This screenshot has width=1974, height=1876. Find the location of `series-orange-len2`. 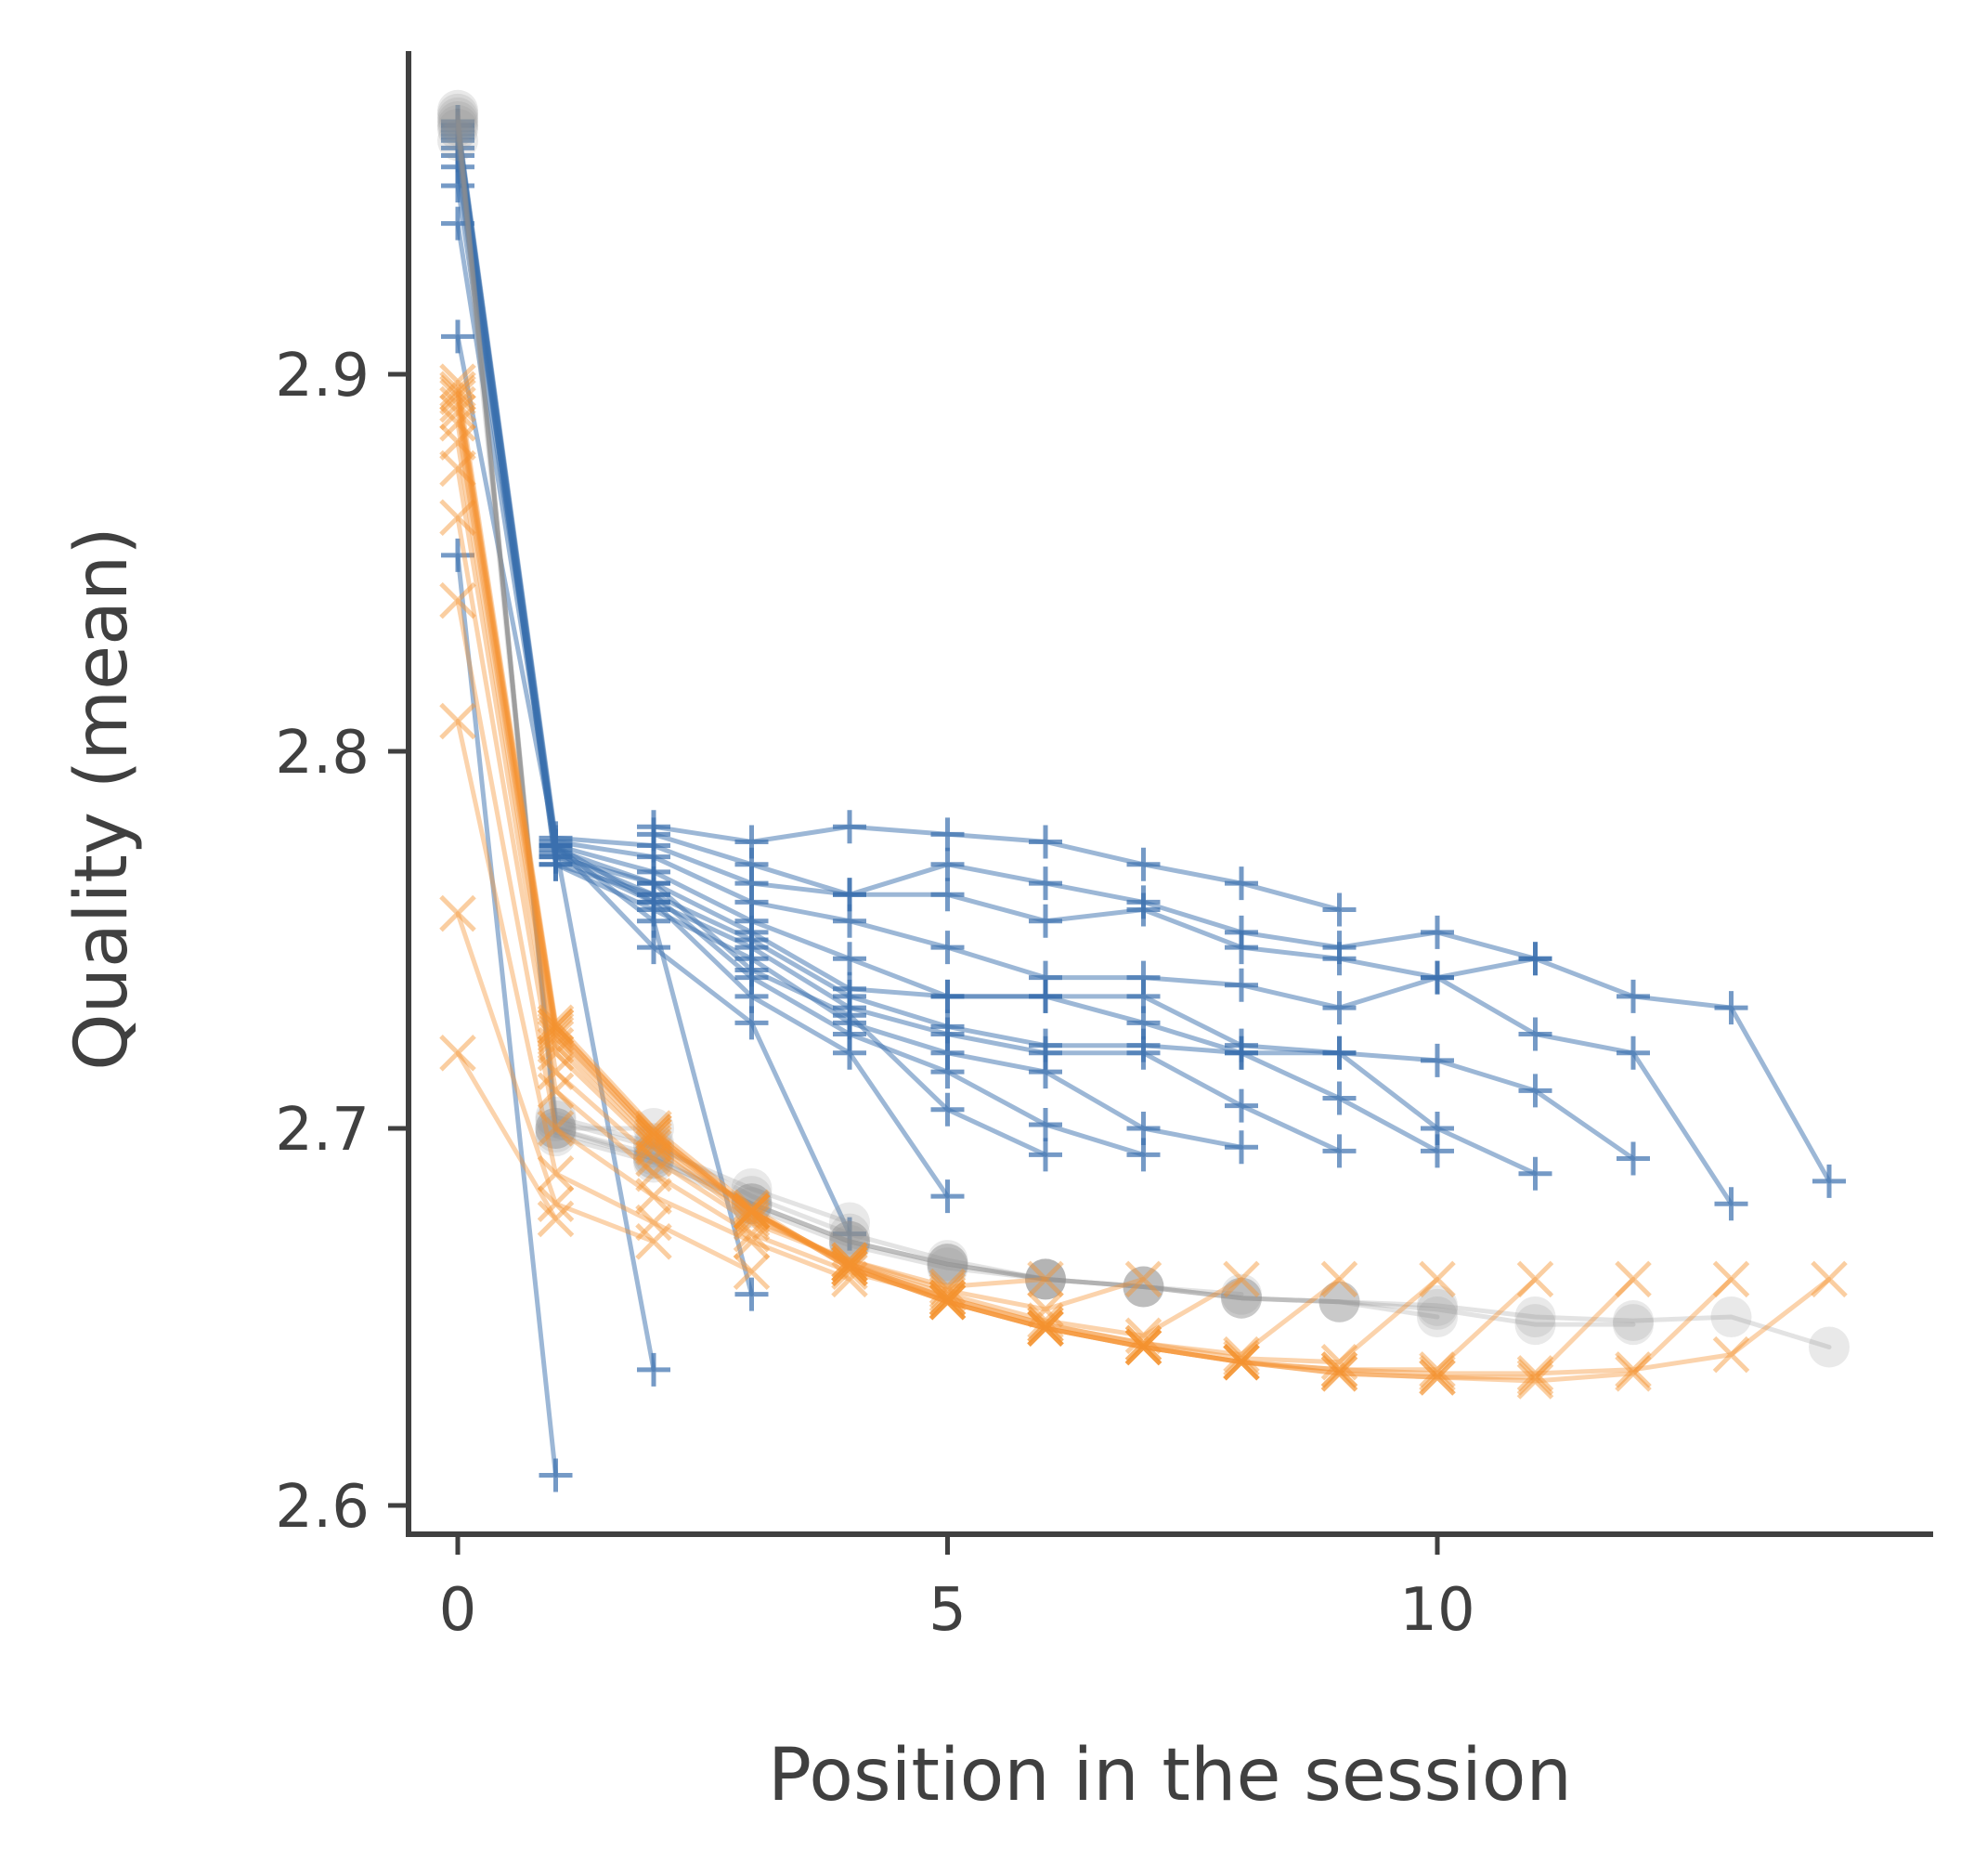

series-orange-len2 is located at coordinates (507, 1136).